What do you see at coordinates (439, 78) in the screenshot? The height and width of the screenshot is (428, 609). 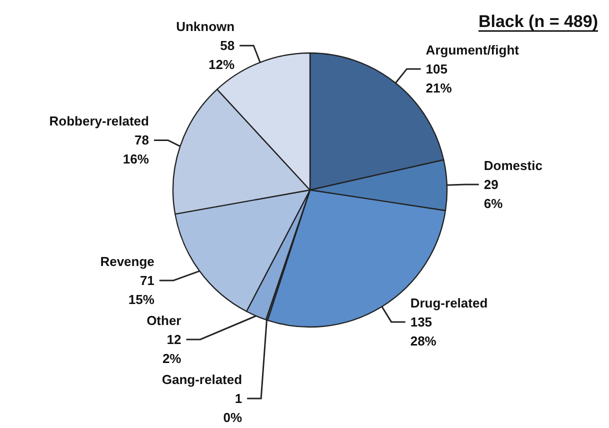 I see `data-label: 105 21%` at bounding box center [439, 78].